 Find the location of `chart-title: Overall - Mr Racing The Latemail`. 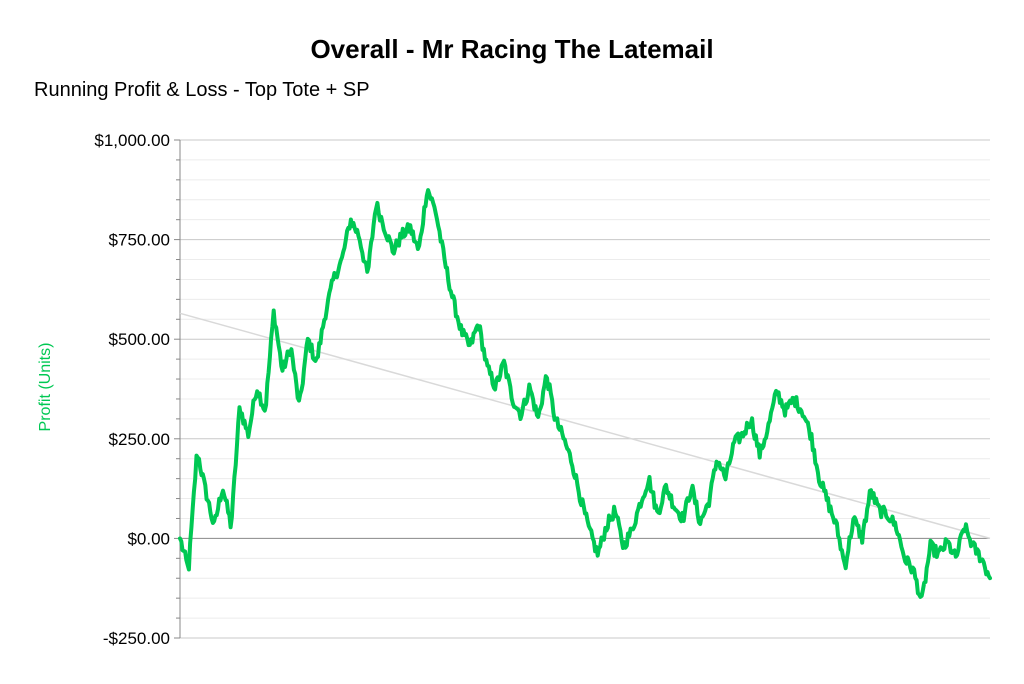

chart-title: Overall - Mr Racing The Latemail is located at coordinates (512, 49).